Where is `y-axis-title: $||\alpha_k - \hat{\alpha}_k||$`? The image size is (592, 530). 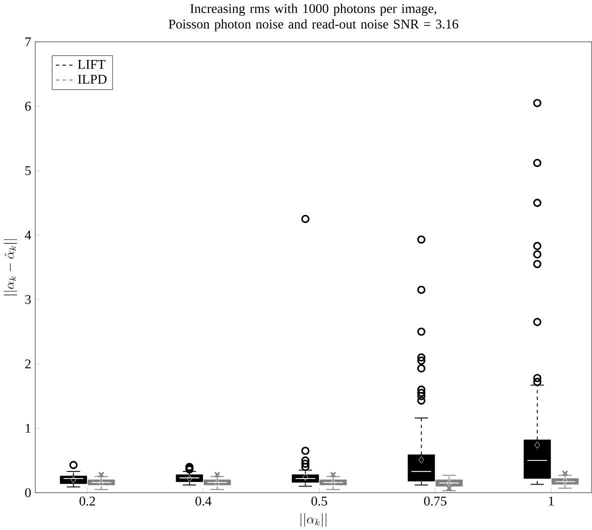
y-axis-title: $||\alpha_k - \hat{\alpha}_k||$ is located at coordinates (11, 267).